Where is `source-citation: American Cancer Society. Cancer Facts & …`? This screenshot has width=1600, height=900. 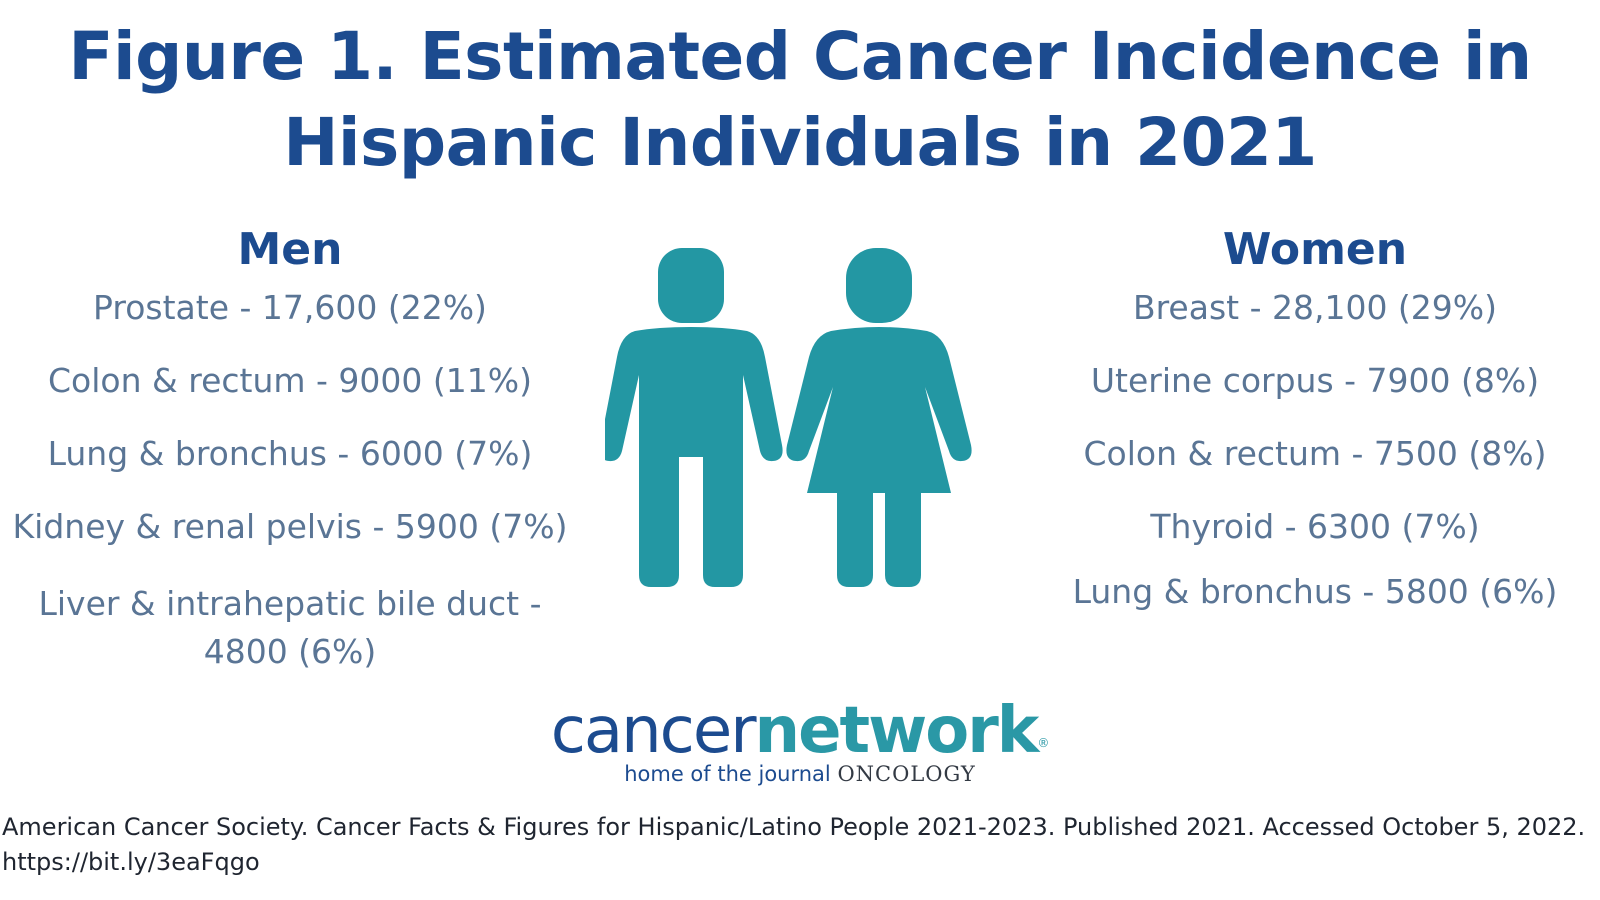 source-citation: American Cancer Society. Cancer Facts & … is located at coordinates (794, 844).